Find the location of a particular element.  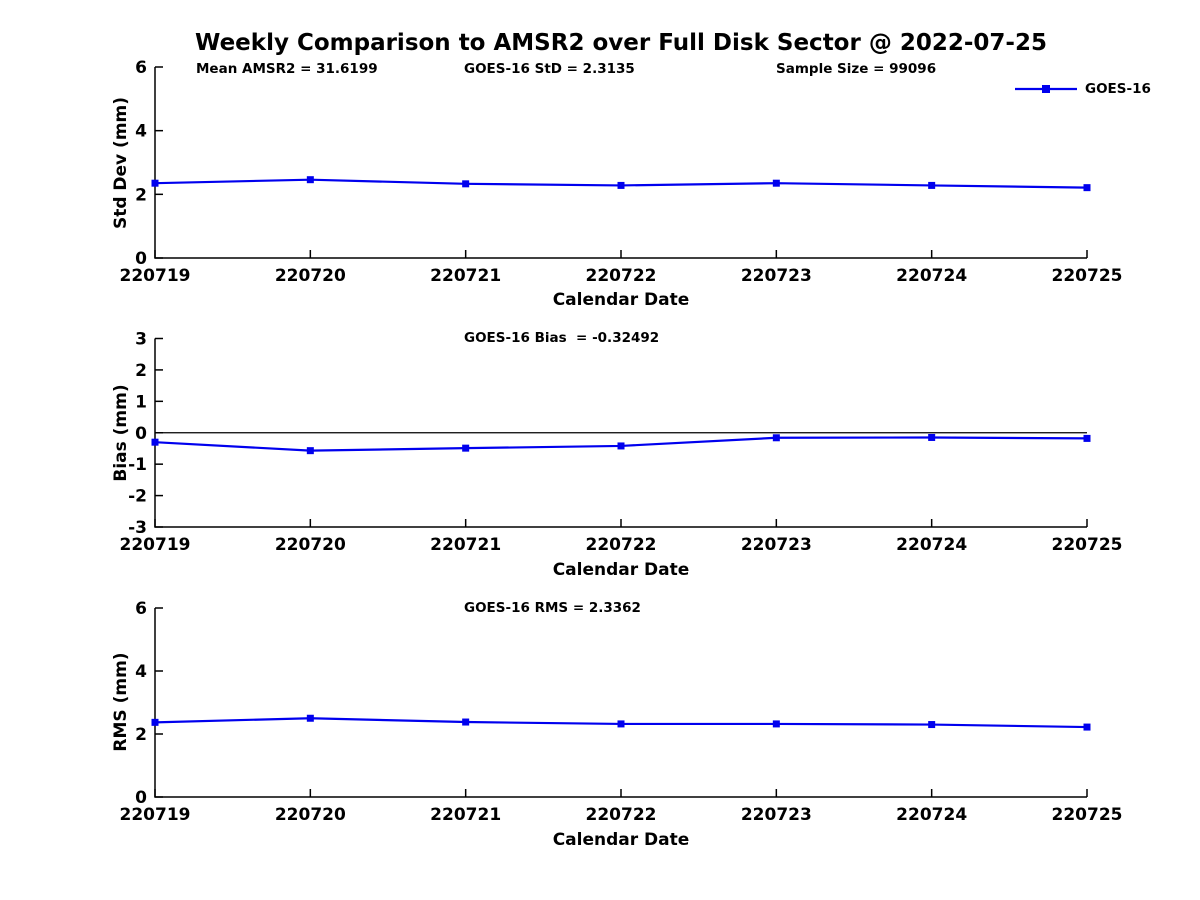

bias-x-tick-label: 220720 is located at coordinates (310, 545).